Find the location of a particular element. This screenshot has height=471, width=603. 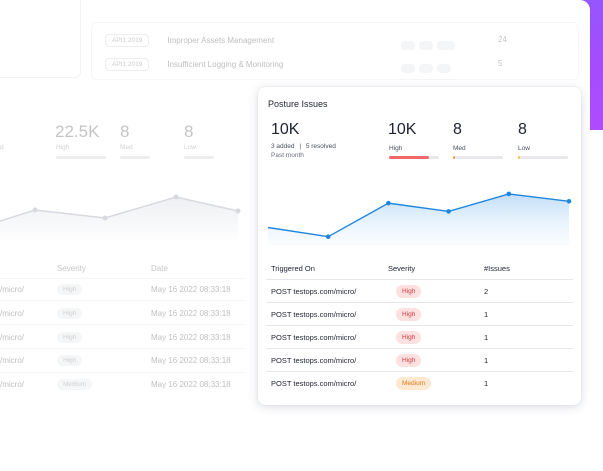

low-bar-fill is located at coordinates (519, 157).